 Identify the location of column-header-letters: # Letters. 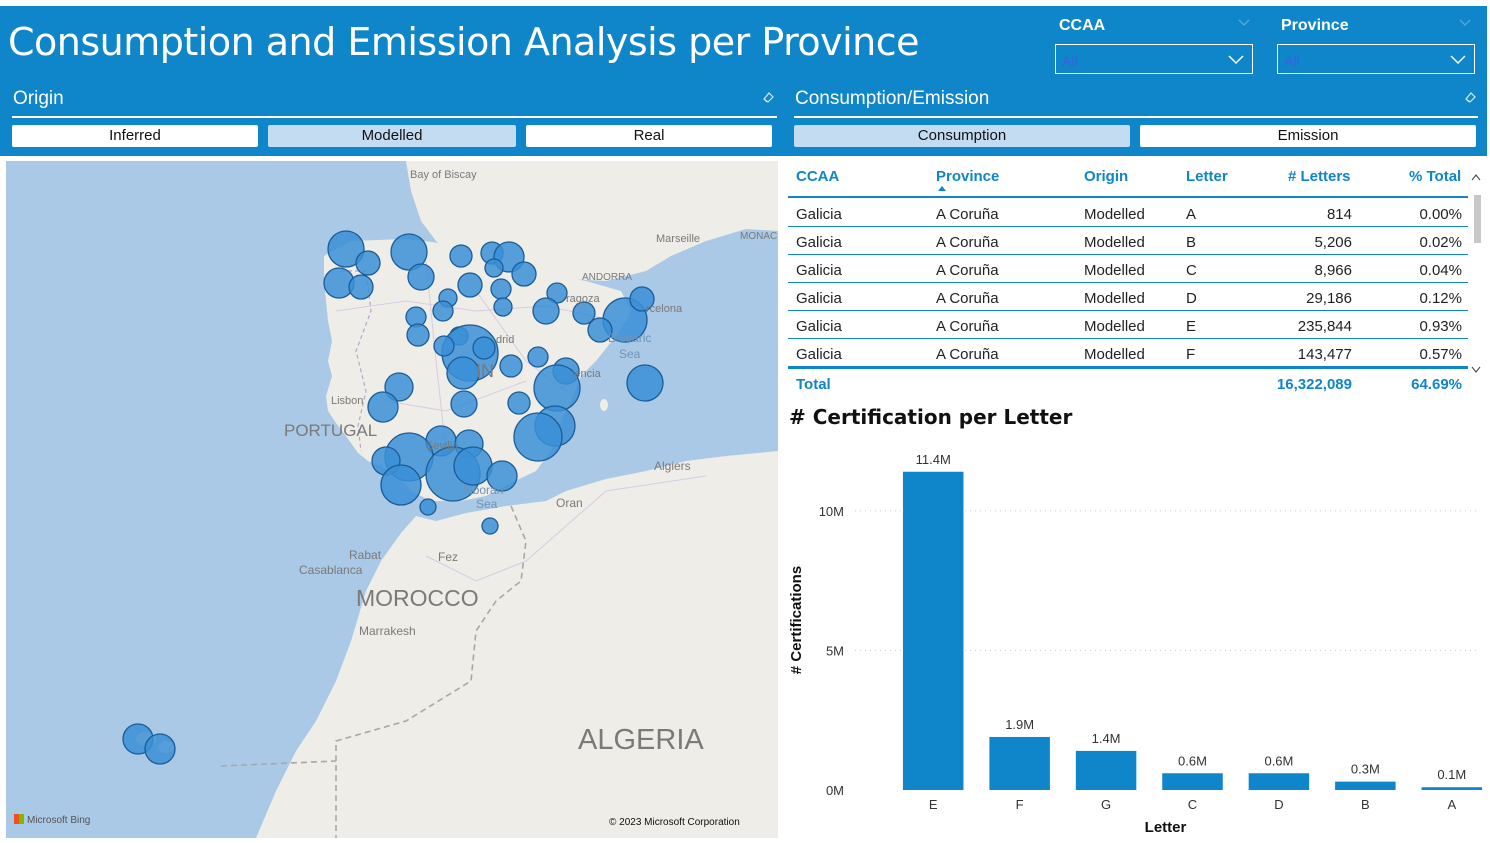
(1319, 176).